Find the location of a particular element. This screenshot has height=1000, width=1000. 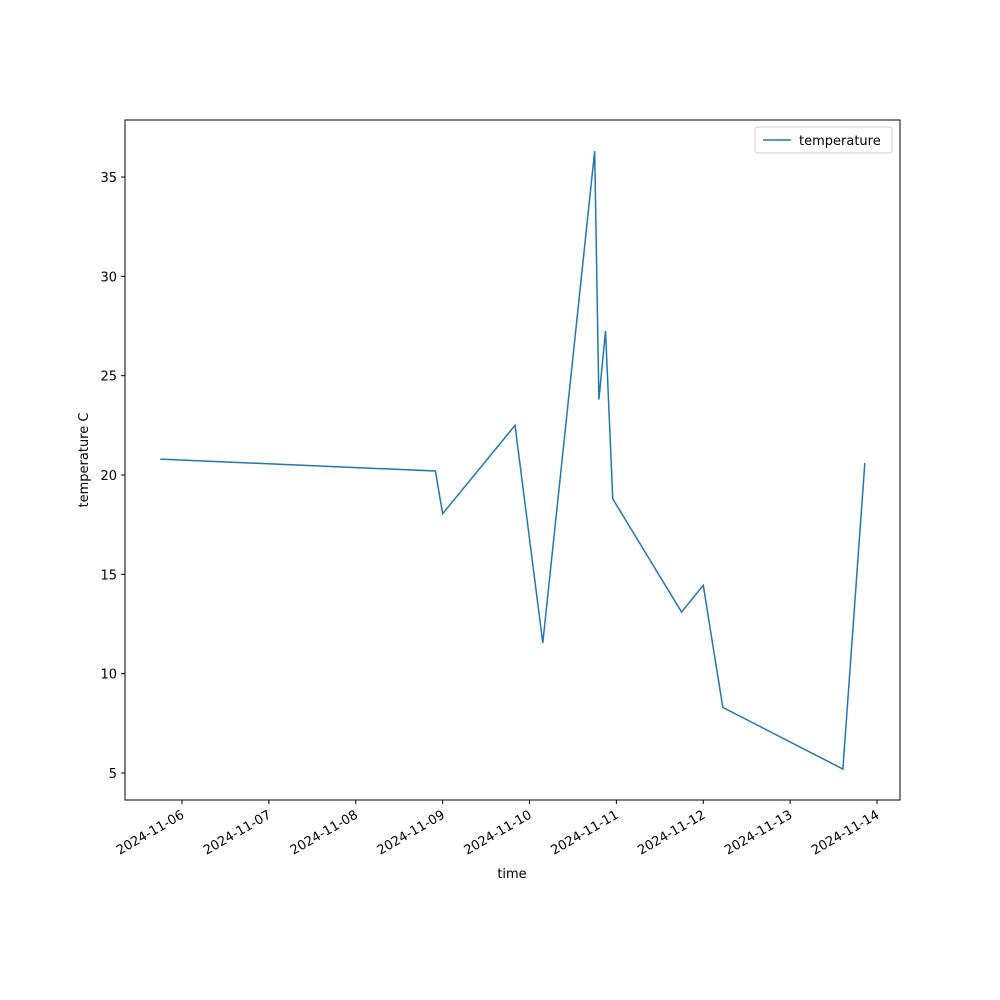

legend-box is located at coordinates (823, 140).